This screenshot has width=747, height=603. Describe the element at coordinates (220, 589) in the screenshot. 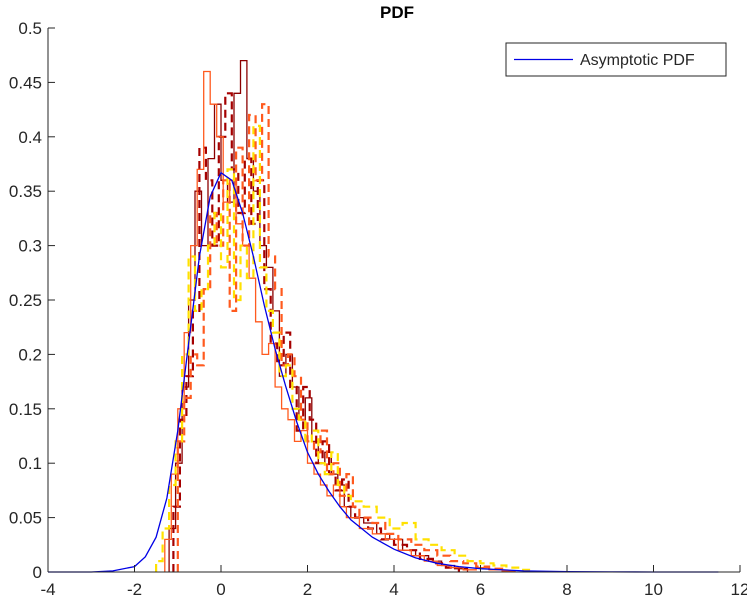

I see `x-tick-label: 0` at that location.